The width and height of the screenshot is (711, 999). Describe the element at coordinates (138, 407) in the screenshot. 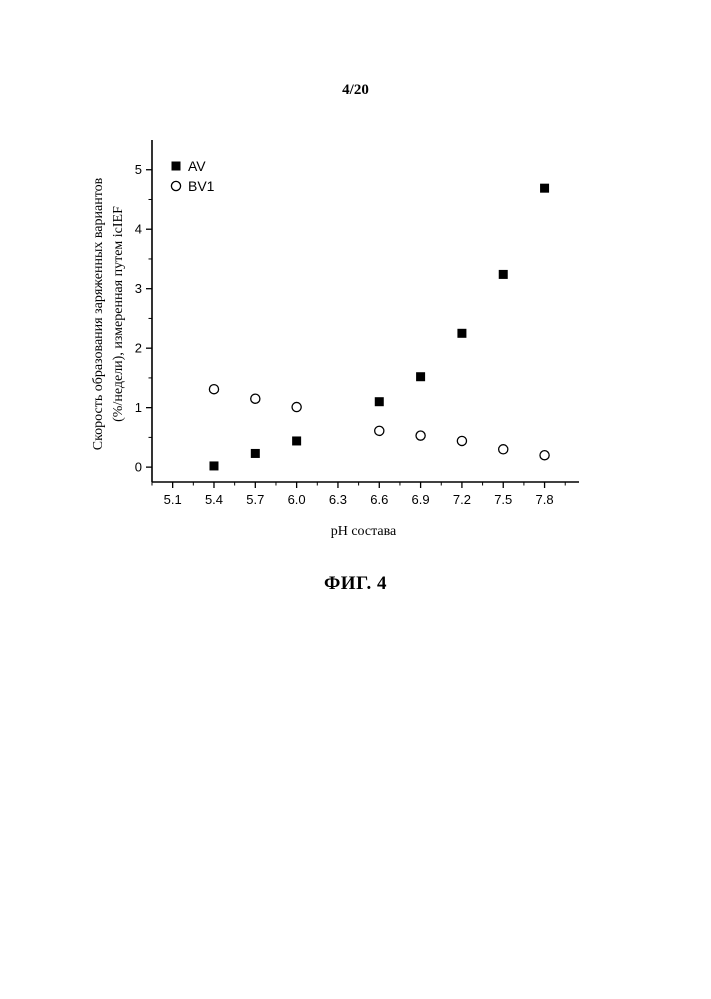

I see `y-tick-label: 1` at that location.